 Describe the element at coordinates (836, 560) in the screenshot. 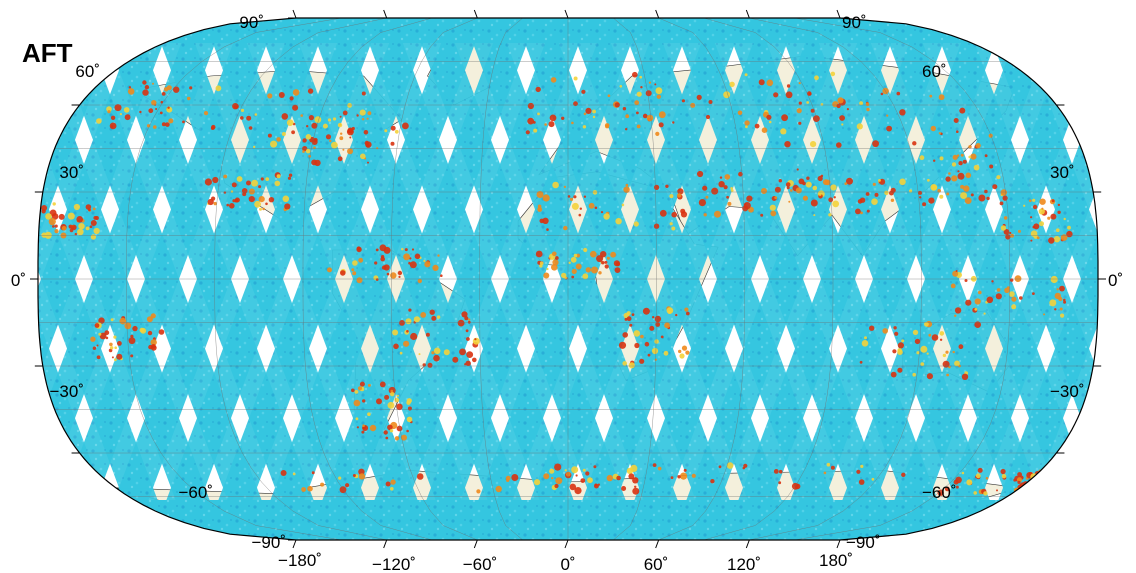

I see `lon-label-180: 180˚` at that location.